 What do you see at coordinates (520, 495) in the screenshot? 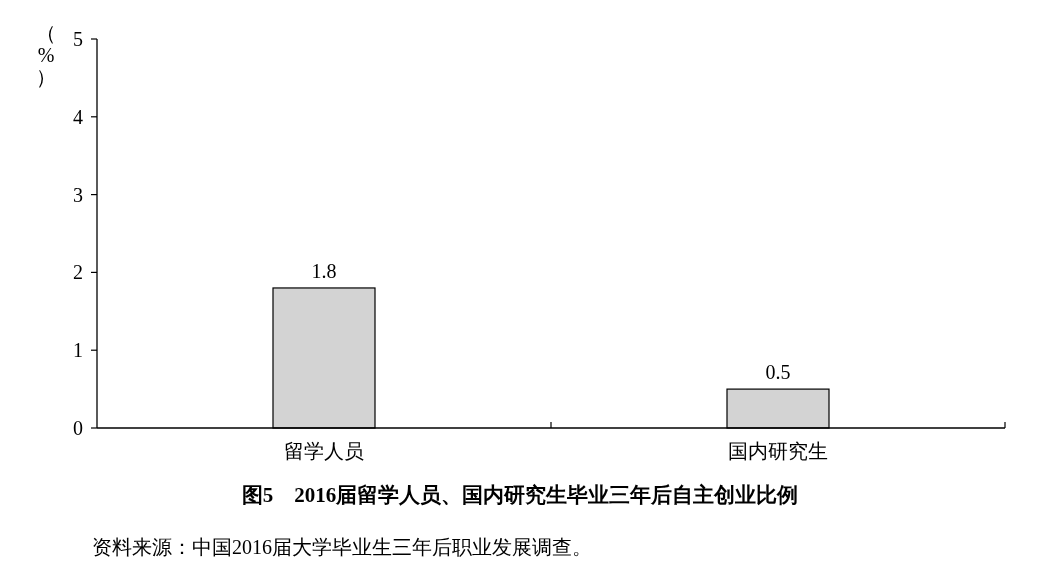
I see `text: 图5 2016届留学人员、国内研究生毕业三年后自主创业比例` at bounding box center [520, 495].